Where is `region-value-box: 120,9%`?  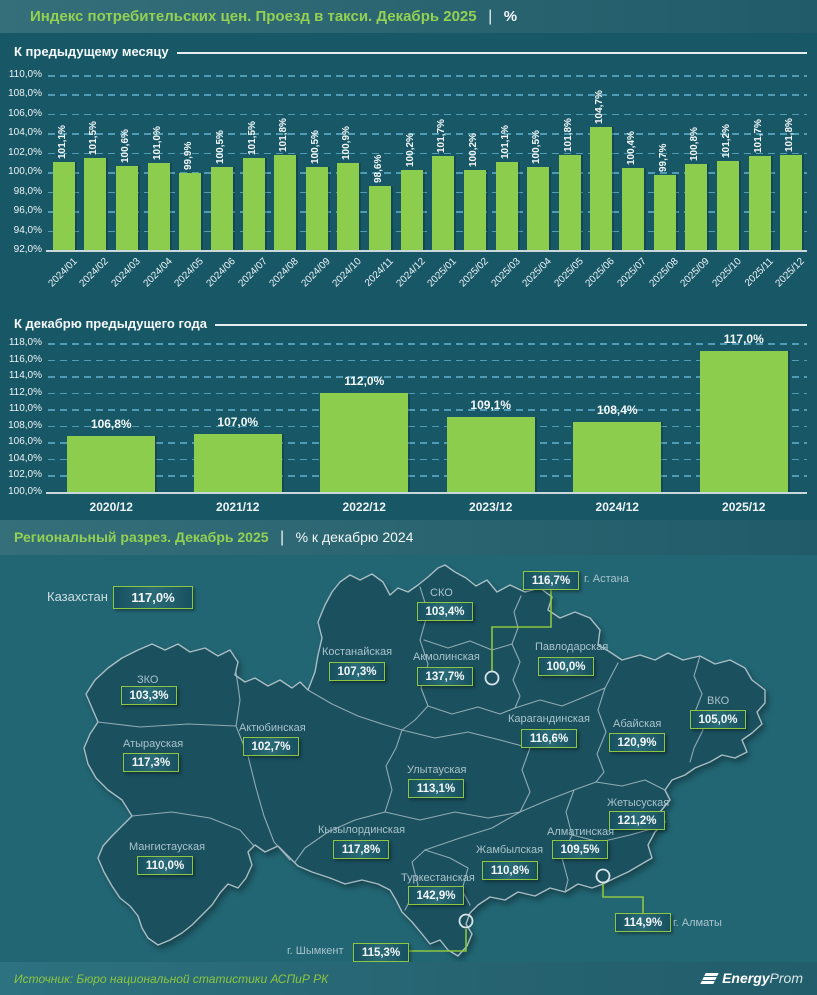
region-value-box: 120,9% is located at coordinates (637, 742).